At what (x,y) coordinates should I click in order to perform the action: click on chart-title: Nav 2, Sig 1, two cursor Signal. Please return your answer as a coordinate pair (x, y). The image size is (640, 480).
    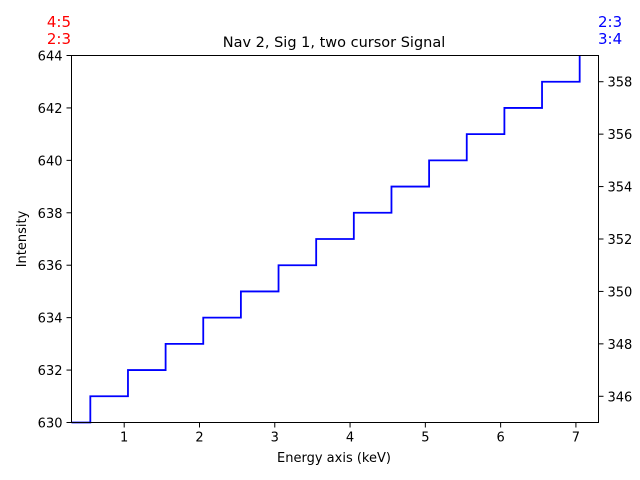
    Looking at the image, I should click on (334, 43).